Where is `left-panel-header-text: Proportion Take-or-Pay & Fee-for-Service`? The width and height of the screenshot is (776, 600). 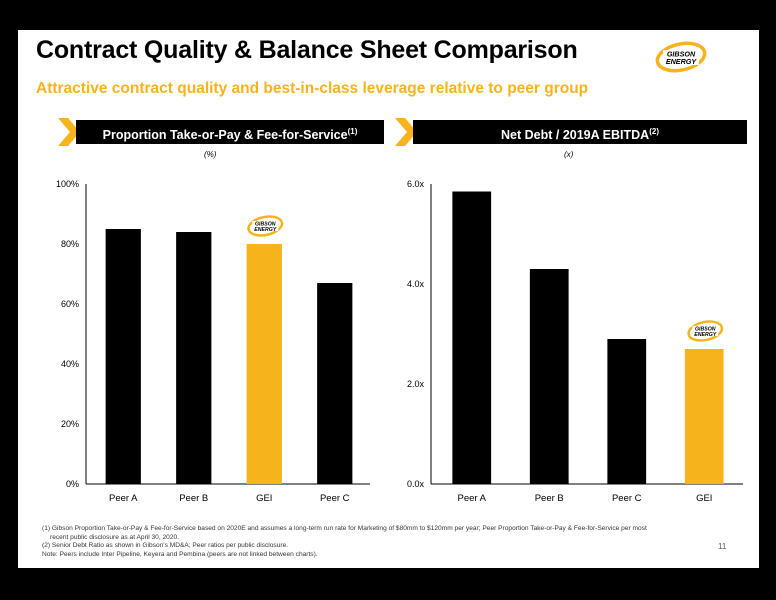
left-panel-header-text: Proportion Take-or-Pay & Fee-for-Service is located at coordinates (225, 135).